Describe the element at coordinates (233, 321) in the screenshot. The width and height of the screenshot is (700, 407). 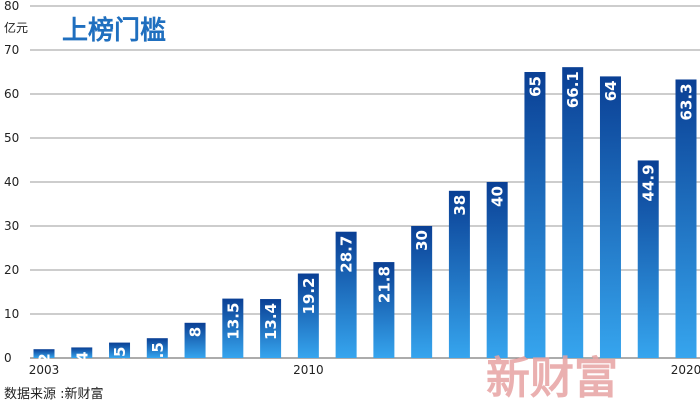
I see `bar-value-label-2008: 13.5` at that location.